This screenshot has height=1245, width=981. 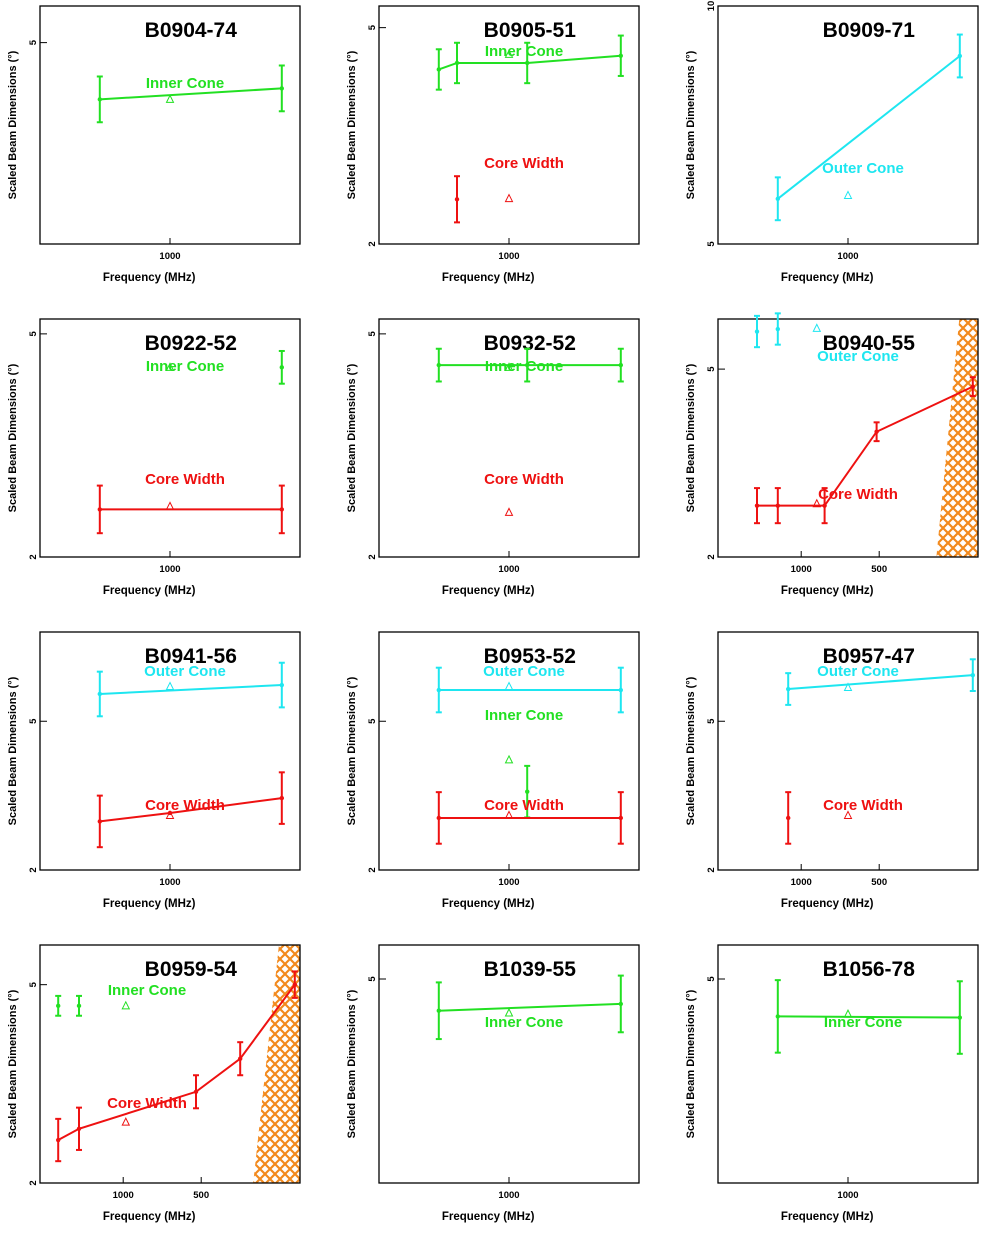 What do you see at coordinates (191, 656) in the screenshot?
I see `chart-title: B0941-56` at bounding box center [191, 656].